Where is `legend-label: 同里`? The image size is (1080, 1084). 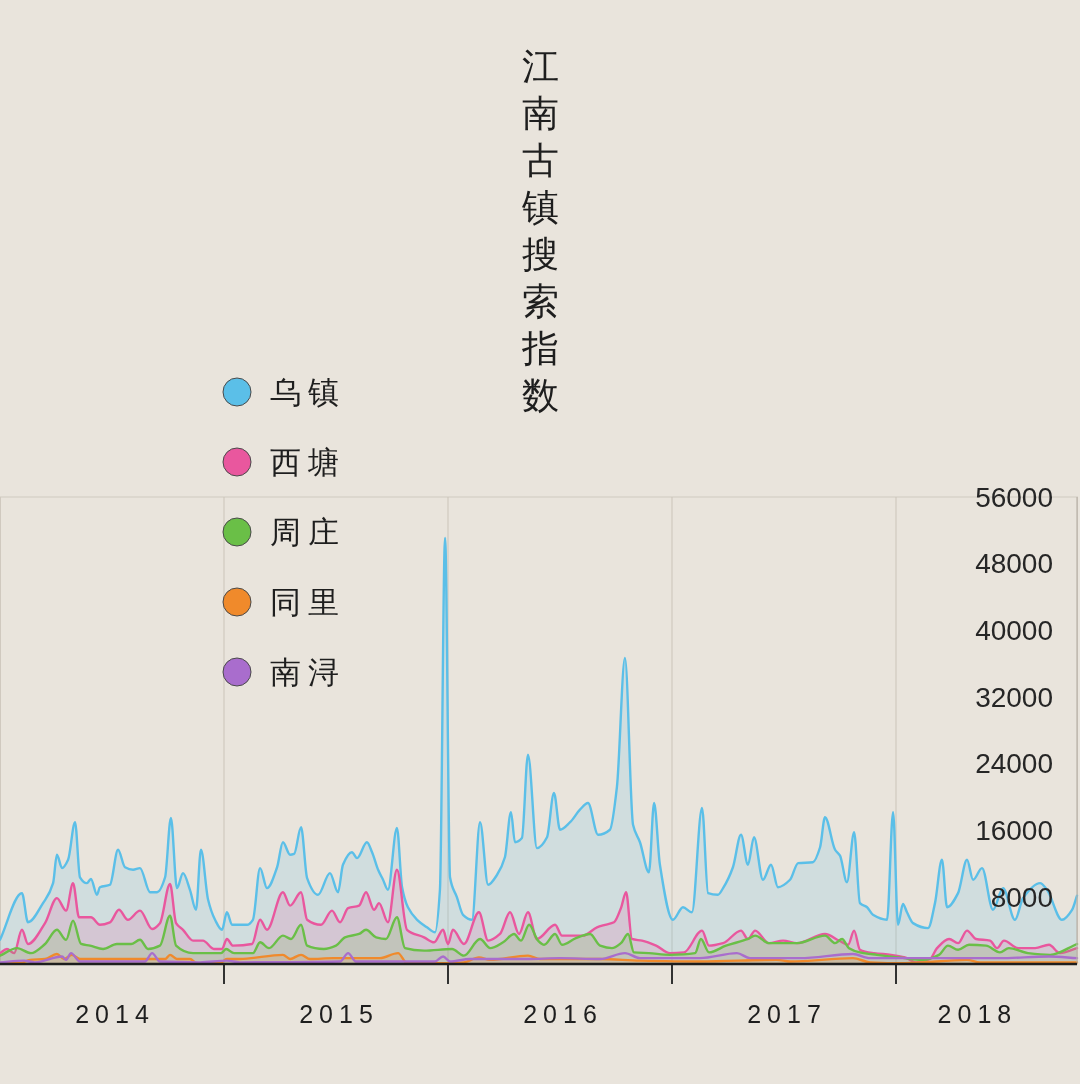 legend-label: 同里 is located at coordinates (308, 602).